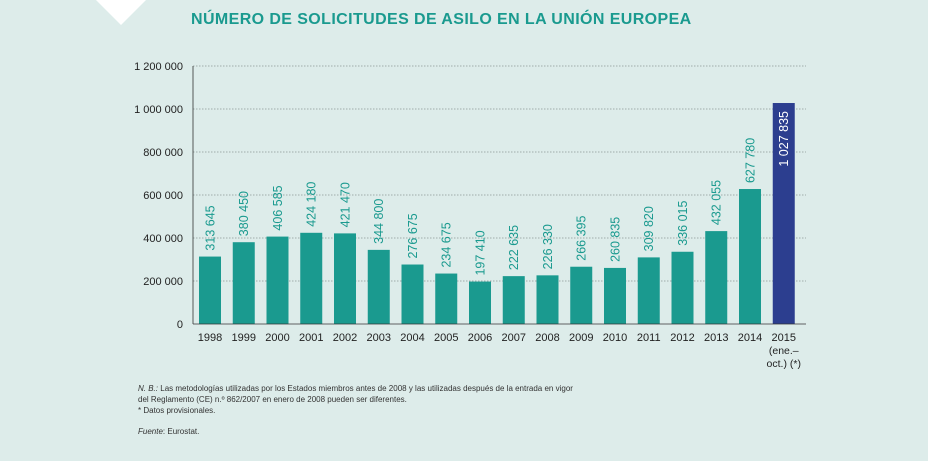 The image size is (928, 461). Describe the element at coordinates (158, 110) in the screenshot. I see `y-tick-label: 1 000 000` at that location.